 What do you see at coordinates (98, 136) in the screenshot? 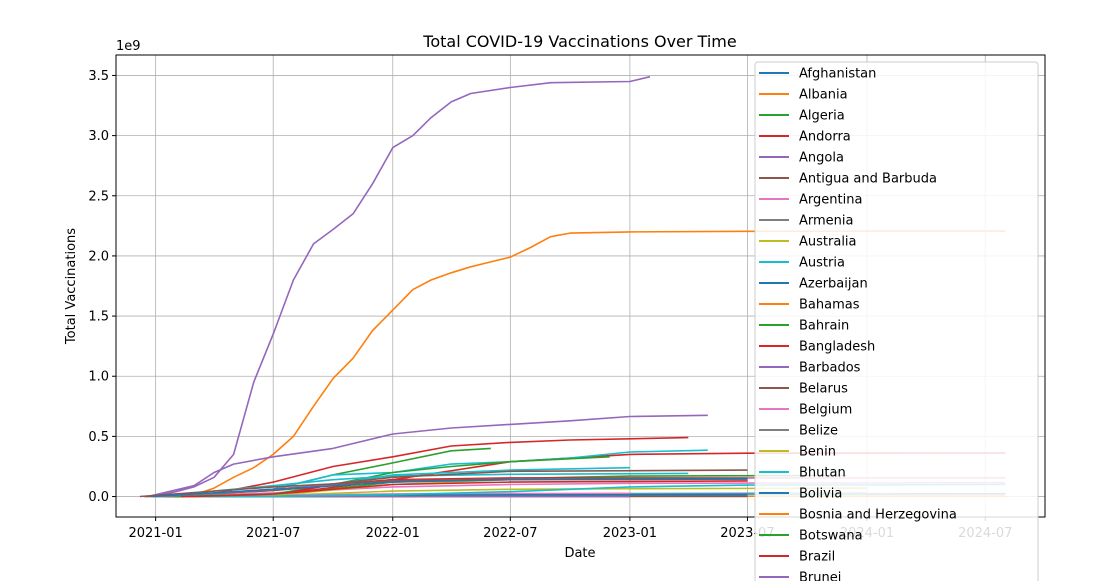
I see `y-tick-label: 3.0` at bounding box center [98, 136].